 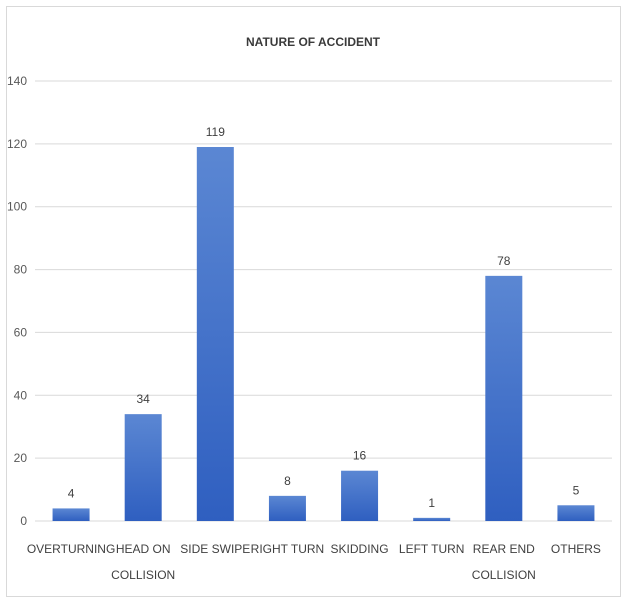 I want to click on data-label: 119, so click(x=215, y=132).